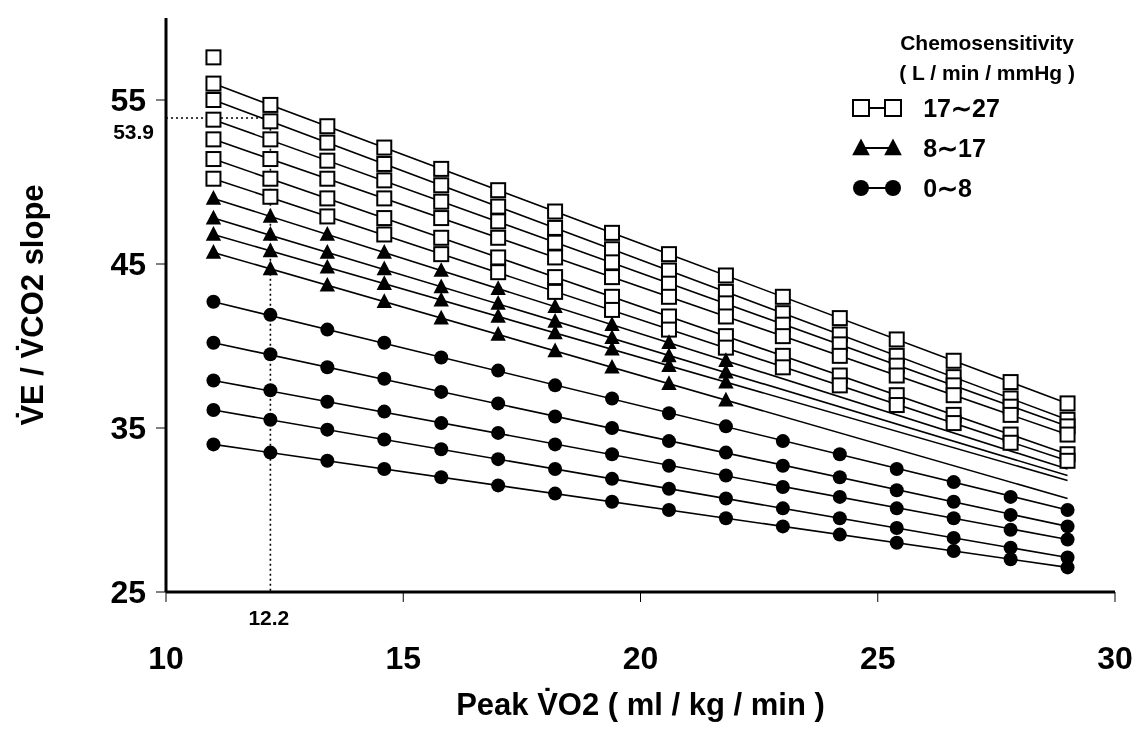 The image size is (1138, 731). What do you see at coordinates (269, 618) in the screenshot?
I see `annotation: 12.2` at bounding box center [269, 618].